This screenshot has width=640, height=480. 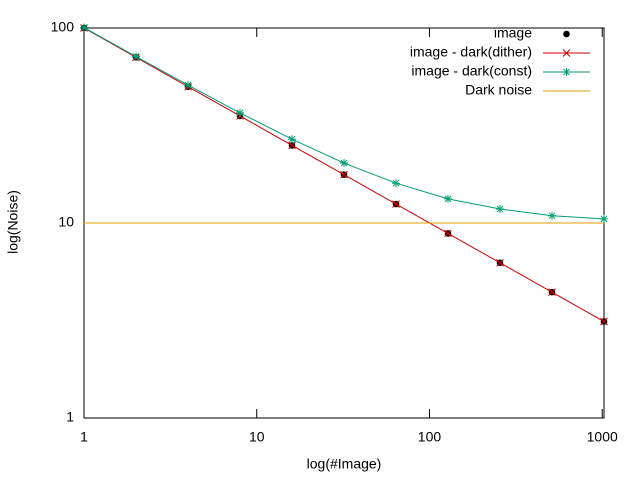 What do you see at coordinates (602, 437) in the screenshot?
I see `x-tick-label: 1000` at bounding box center [602, 437].